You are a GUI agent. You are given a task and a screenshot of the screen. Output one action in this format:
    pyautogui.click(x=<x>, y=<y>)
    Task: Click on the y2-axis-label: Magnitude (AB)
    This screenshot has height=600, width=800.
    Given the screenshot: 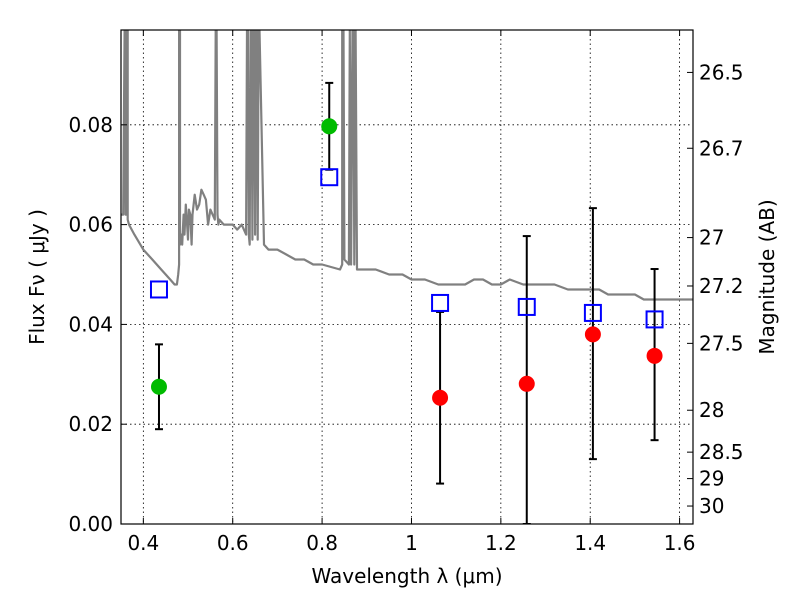 What is the action you would take?
    pyautogui.click(x=767, y=276)
    